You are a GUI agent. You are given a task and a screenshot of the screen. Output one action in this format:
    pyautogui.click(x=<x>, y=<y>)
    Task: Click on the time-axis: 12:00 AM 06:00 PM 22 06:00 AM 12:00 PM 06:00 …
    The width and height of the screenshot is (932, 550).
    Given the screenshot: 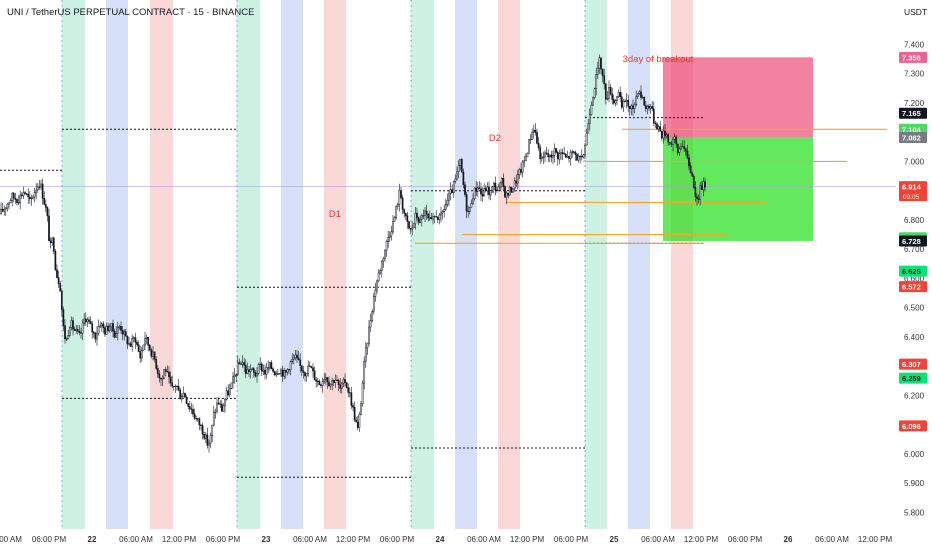 What is the action you would take?
    pyautogui.click(x=448, y=539)
    